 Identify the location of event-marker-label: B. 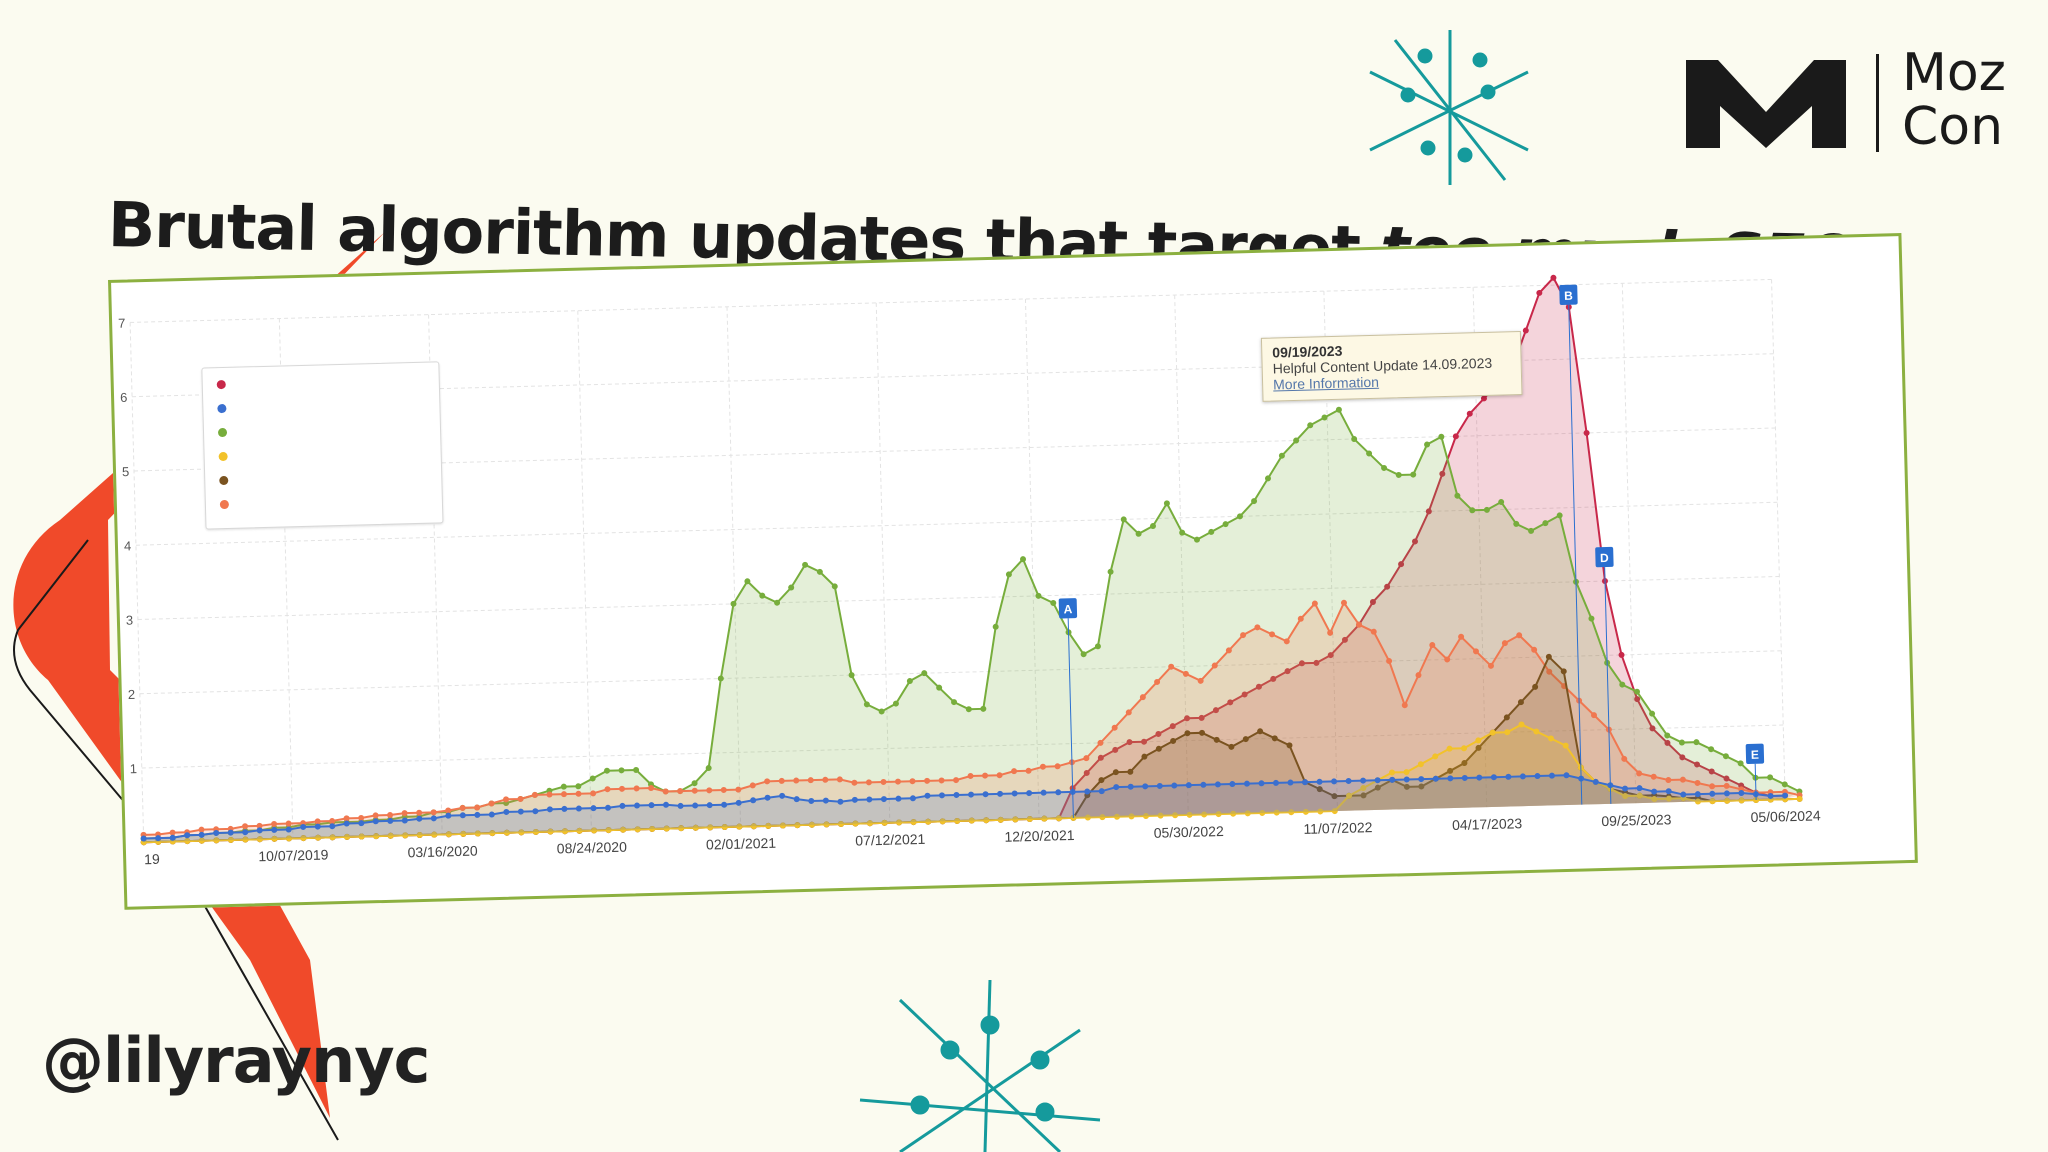
(1568, 296).